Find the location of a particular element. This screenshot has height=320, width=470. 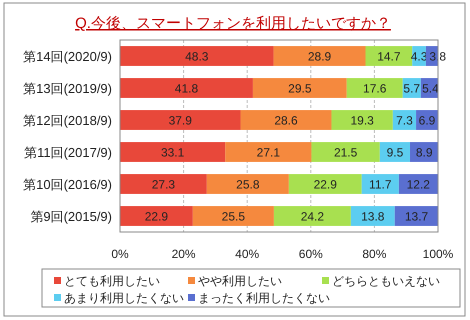

data-label: 24.2 is located at coordinates (312, 217).